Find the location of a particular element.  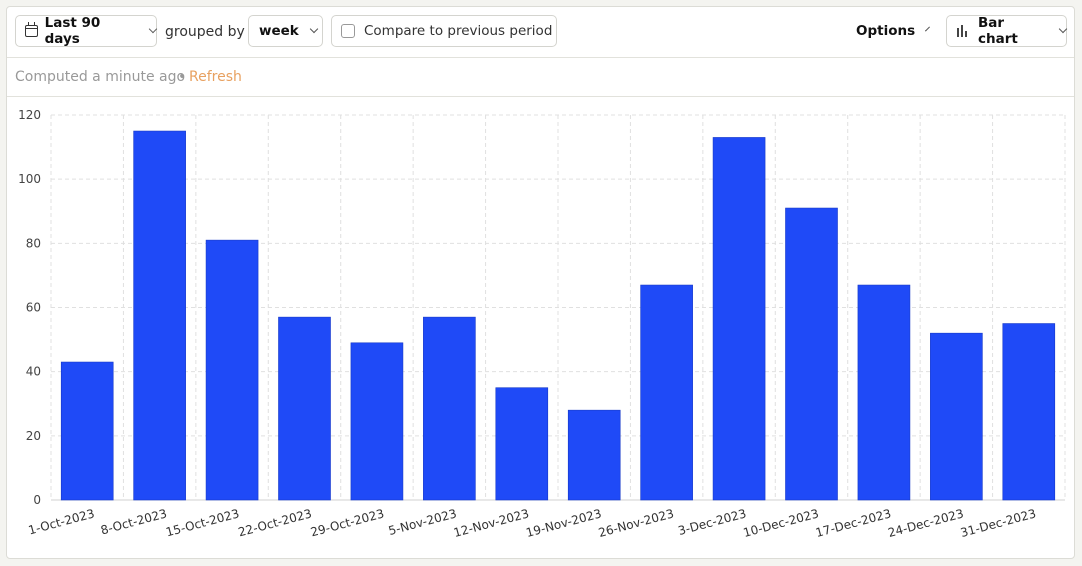

y-tick-label: 40 is located at coordinates (33, 372).